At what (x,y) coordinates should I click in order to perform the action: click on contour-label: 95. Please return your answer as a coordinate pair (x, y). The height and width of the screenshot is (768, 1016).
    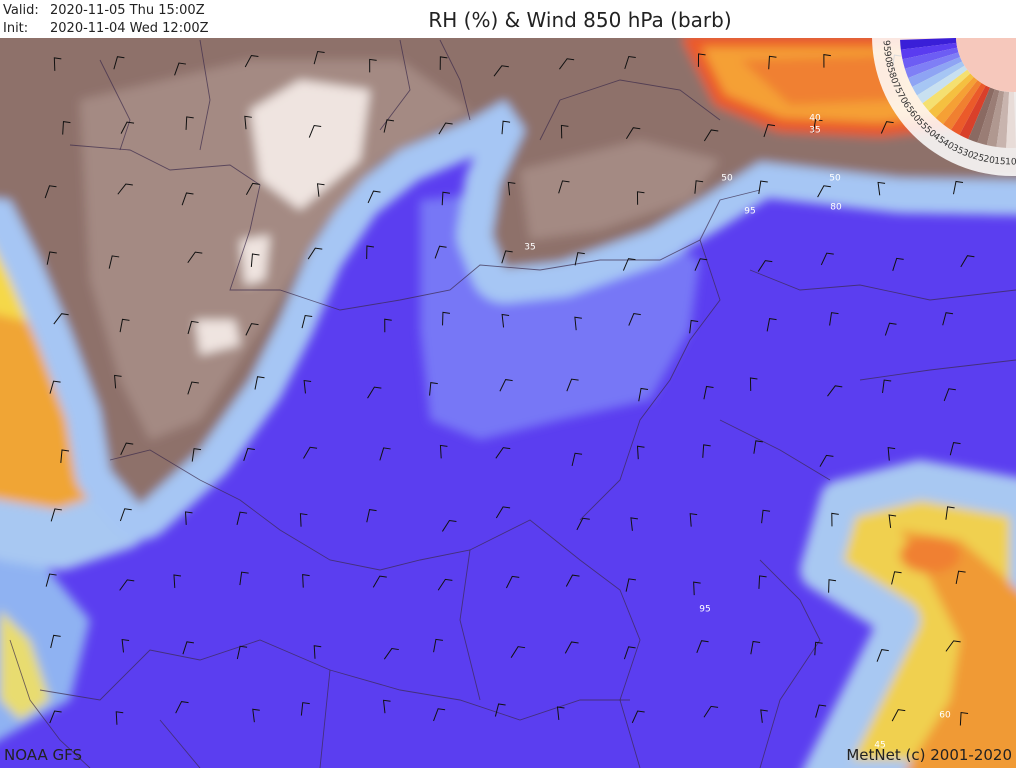
    Looking at the image, I should click on (704, 610).